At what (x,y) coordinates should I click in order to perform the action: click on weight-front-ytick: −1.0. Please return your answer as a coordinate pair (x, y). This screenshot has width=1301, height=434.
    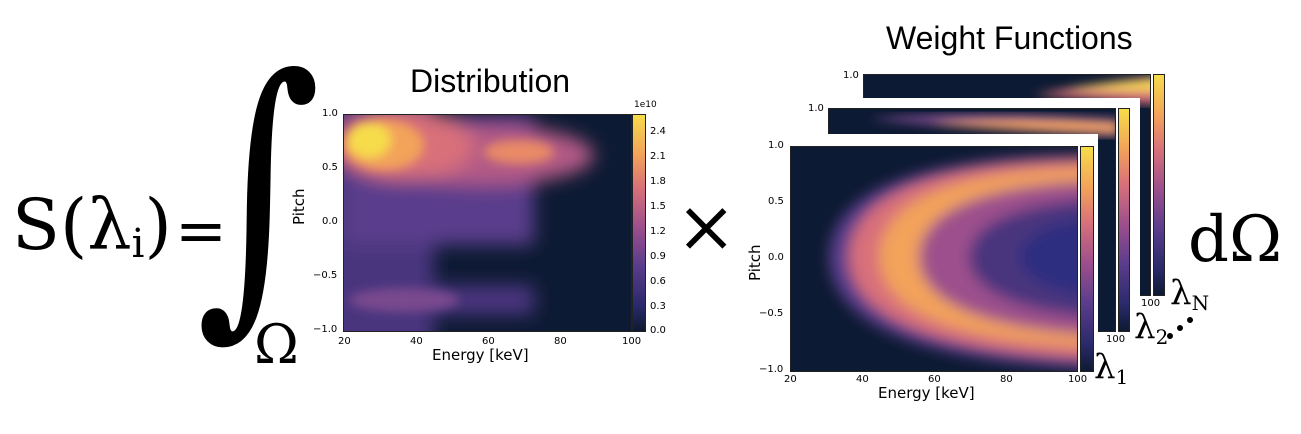
    Looking at the image, I should click on (771, 369).